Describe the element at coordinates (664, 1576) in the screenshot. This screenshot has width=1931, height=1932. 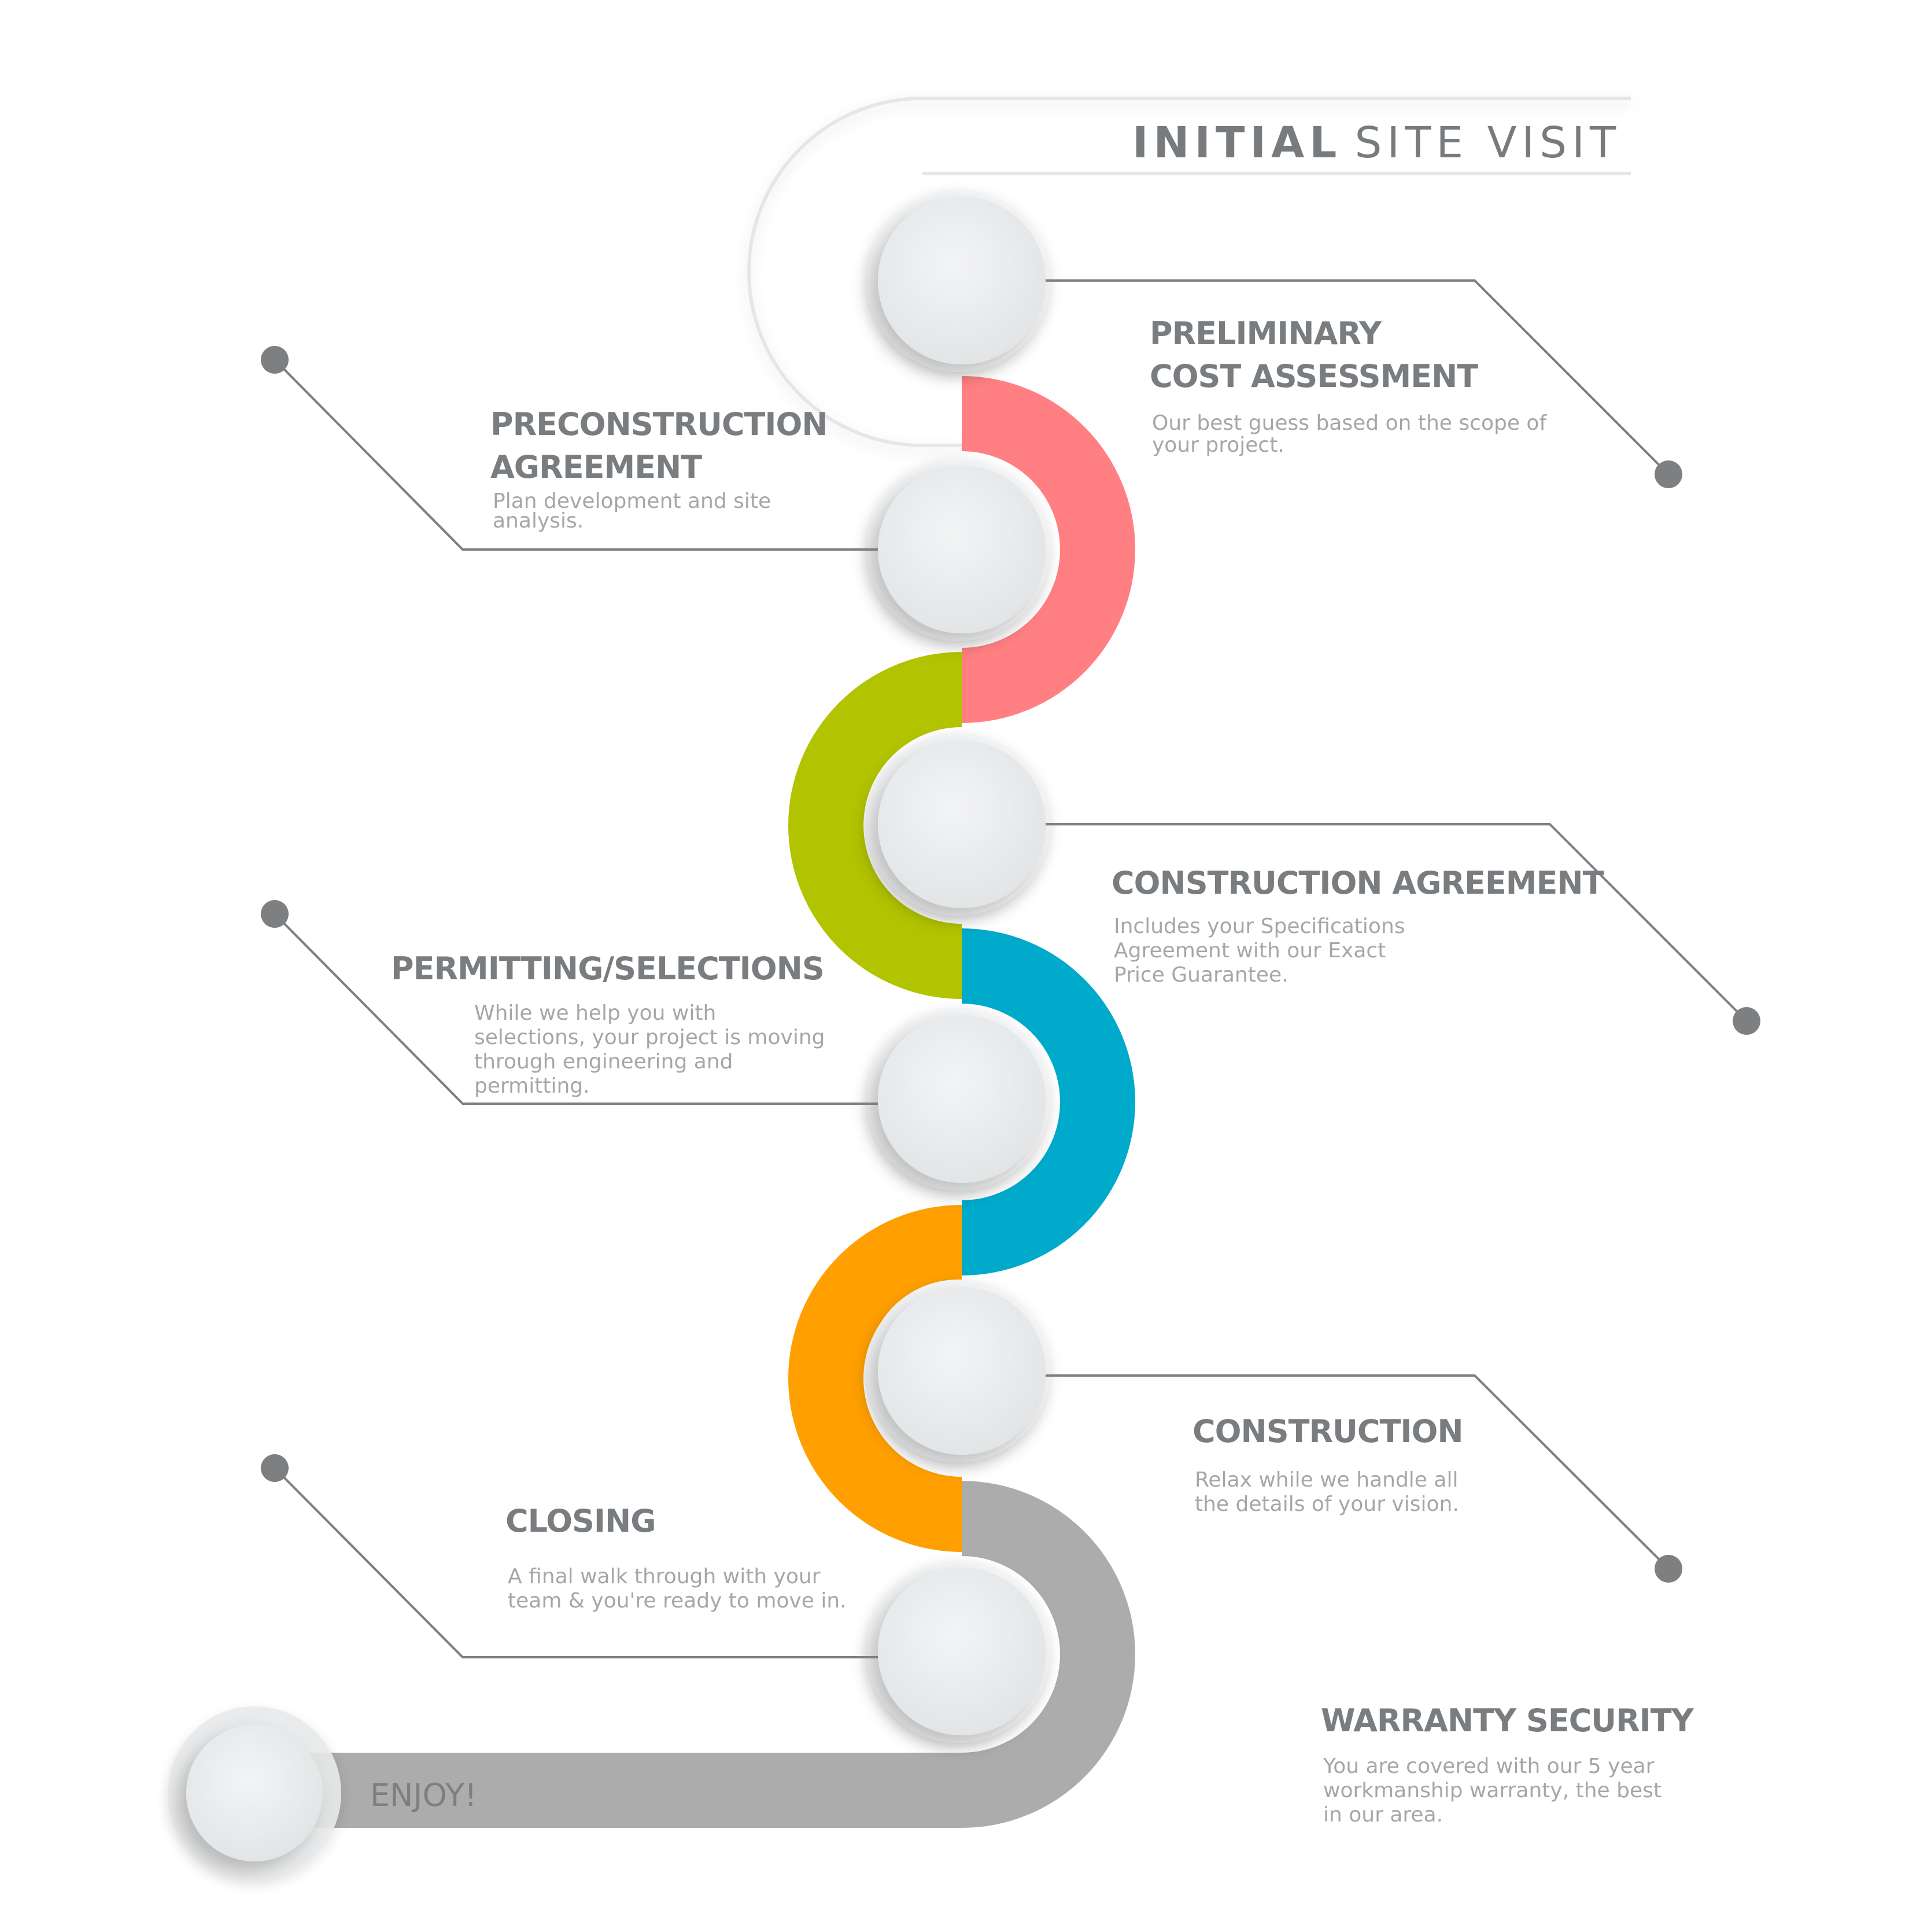
I see `step-description: A final walk through with your` at that location.